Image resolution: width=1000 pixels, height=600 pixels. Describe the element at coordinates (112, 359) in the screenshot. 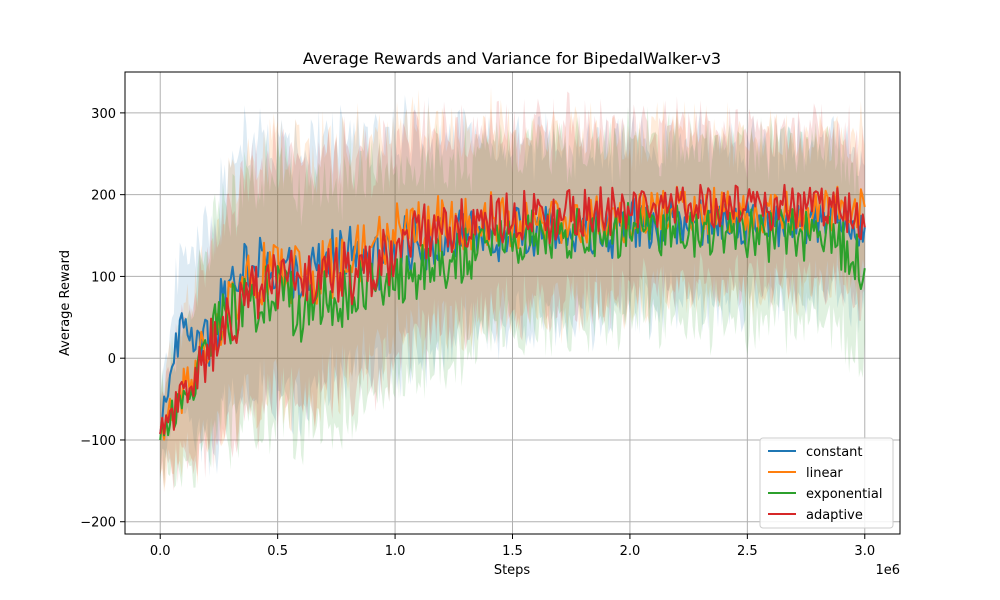

I see `y-tick-label: 0` at that location.